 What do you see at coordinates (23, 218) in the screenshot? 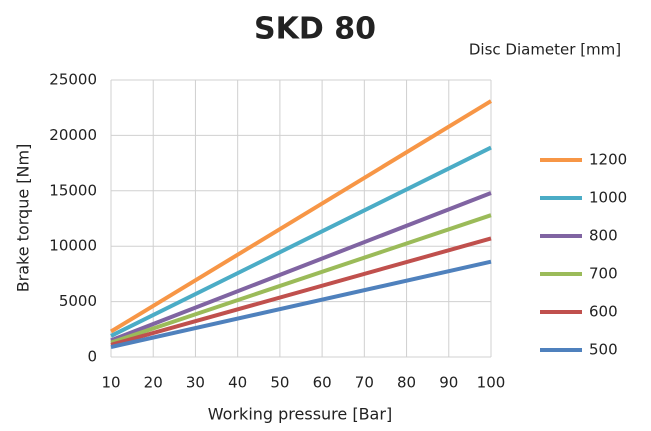
I see `y-axis-label: Brake torque [Nm]` at bounding box center [23, 218].